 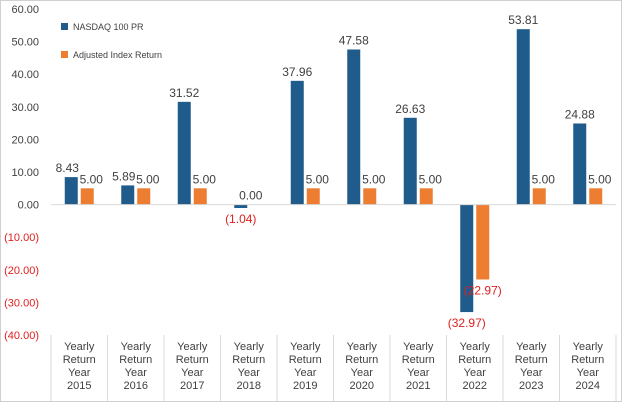 What do you see at coordinates (305, 366) in the screenshot?
I see `x-tick-label: Yearly Return Year 2019` at bounding box center [305, 366].